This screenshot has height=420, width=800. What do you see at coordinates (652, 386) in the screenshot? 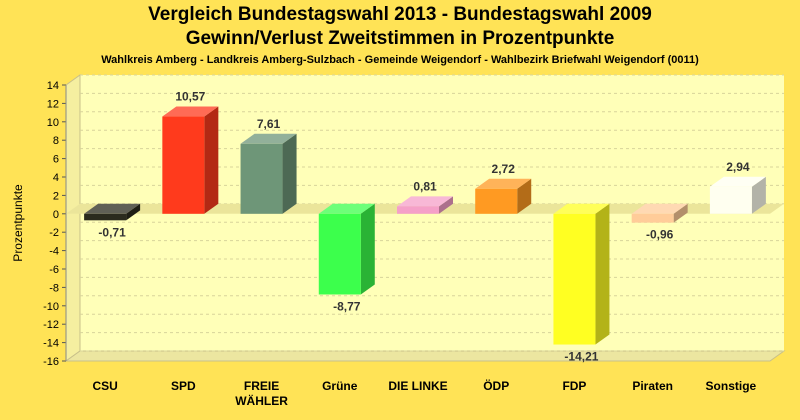
I see `x-tick-label: Piraten` at bounding box center [652, 386].